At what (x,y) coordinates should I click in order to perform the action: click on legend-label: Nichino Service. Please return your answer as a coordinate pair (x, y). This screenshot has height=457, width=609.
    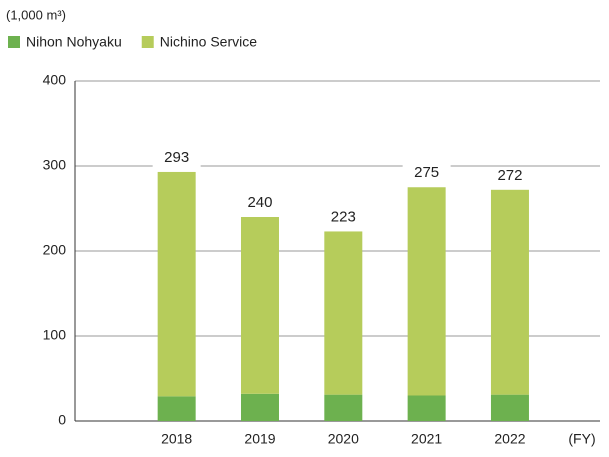
    Looking at the image, I should click on (208, 42).